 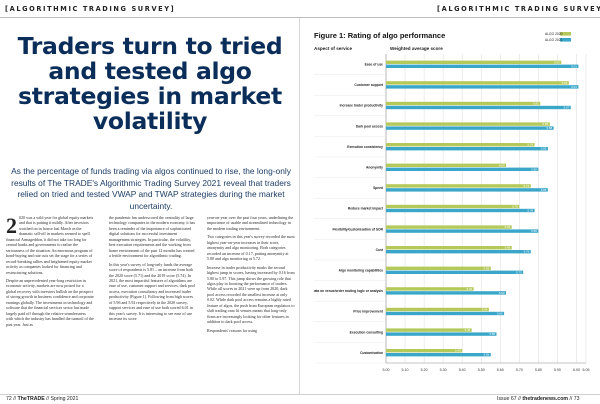 I want to click on bar-value-label: 5.76, so click(x=527, y=252).